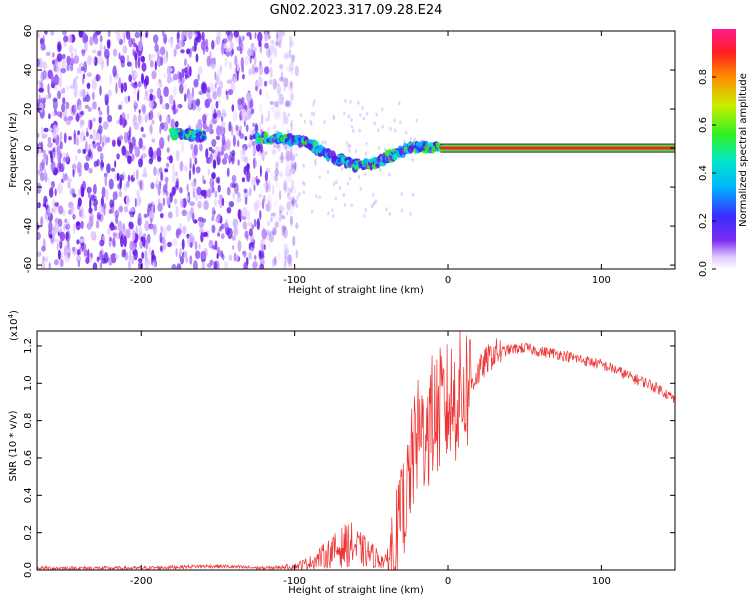  What do you see at coordinates (141, 581) in the screenshot?
I see `x-tick-label: -200` at bounding box center [141, 581].